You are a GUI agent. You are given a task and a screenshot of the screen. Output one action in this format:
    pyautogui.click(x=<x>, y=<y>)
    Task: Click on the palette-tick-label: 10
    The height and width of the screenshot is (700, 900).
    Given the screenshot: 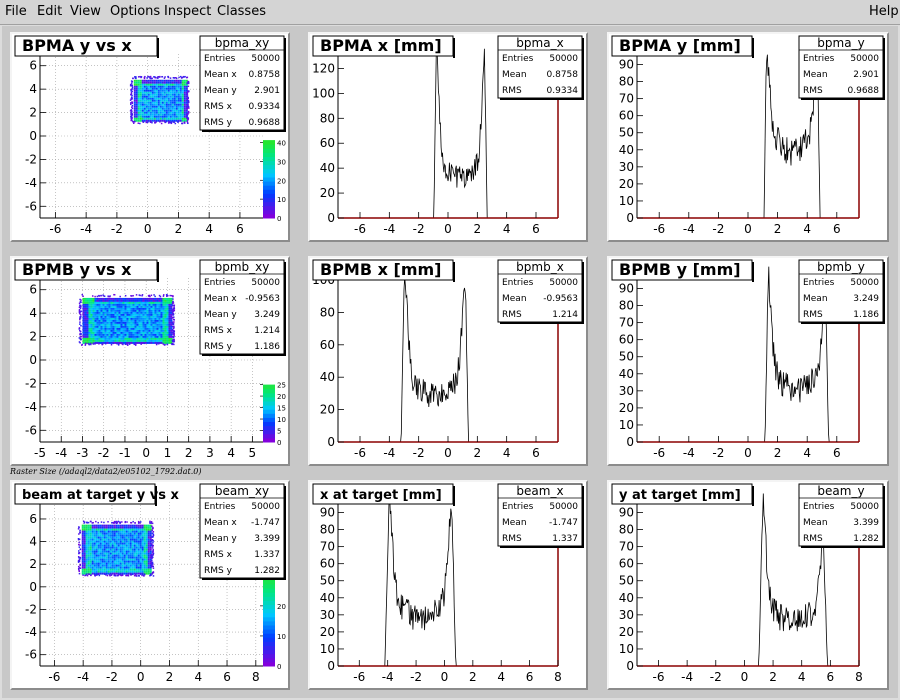 What is the action you would take?
    pyautogui.click(x=281, y=200)
    